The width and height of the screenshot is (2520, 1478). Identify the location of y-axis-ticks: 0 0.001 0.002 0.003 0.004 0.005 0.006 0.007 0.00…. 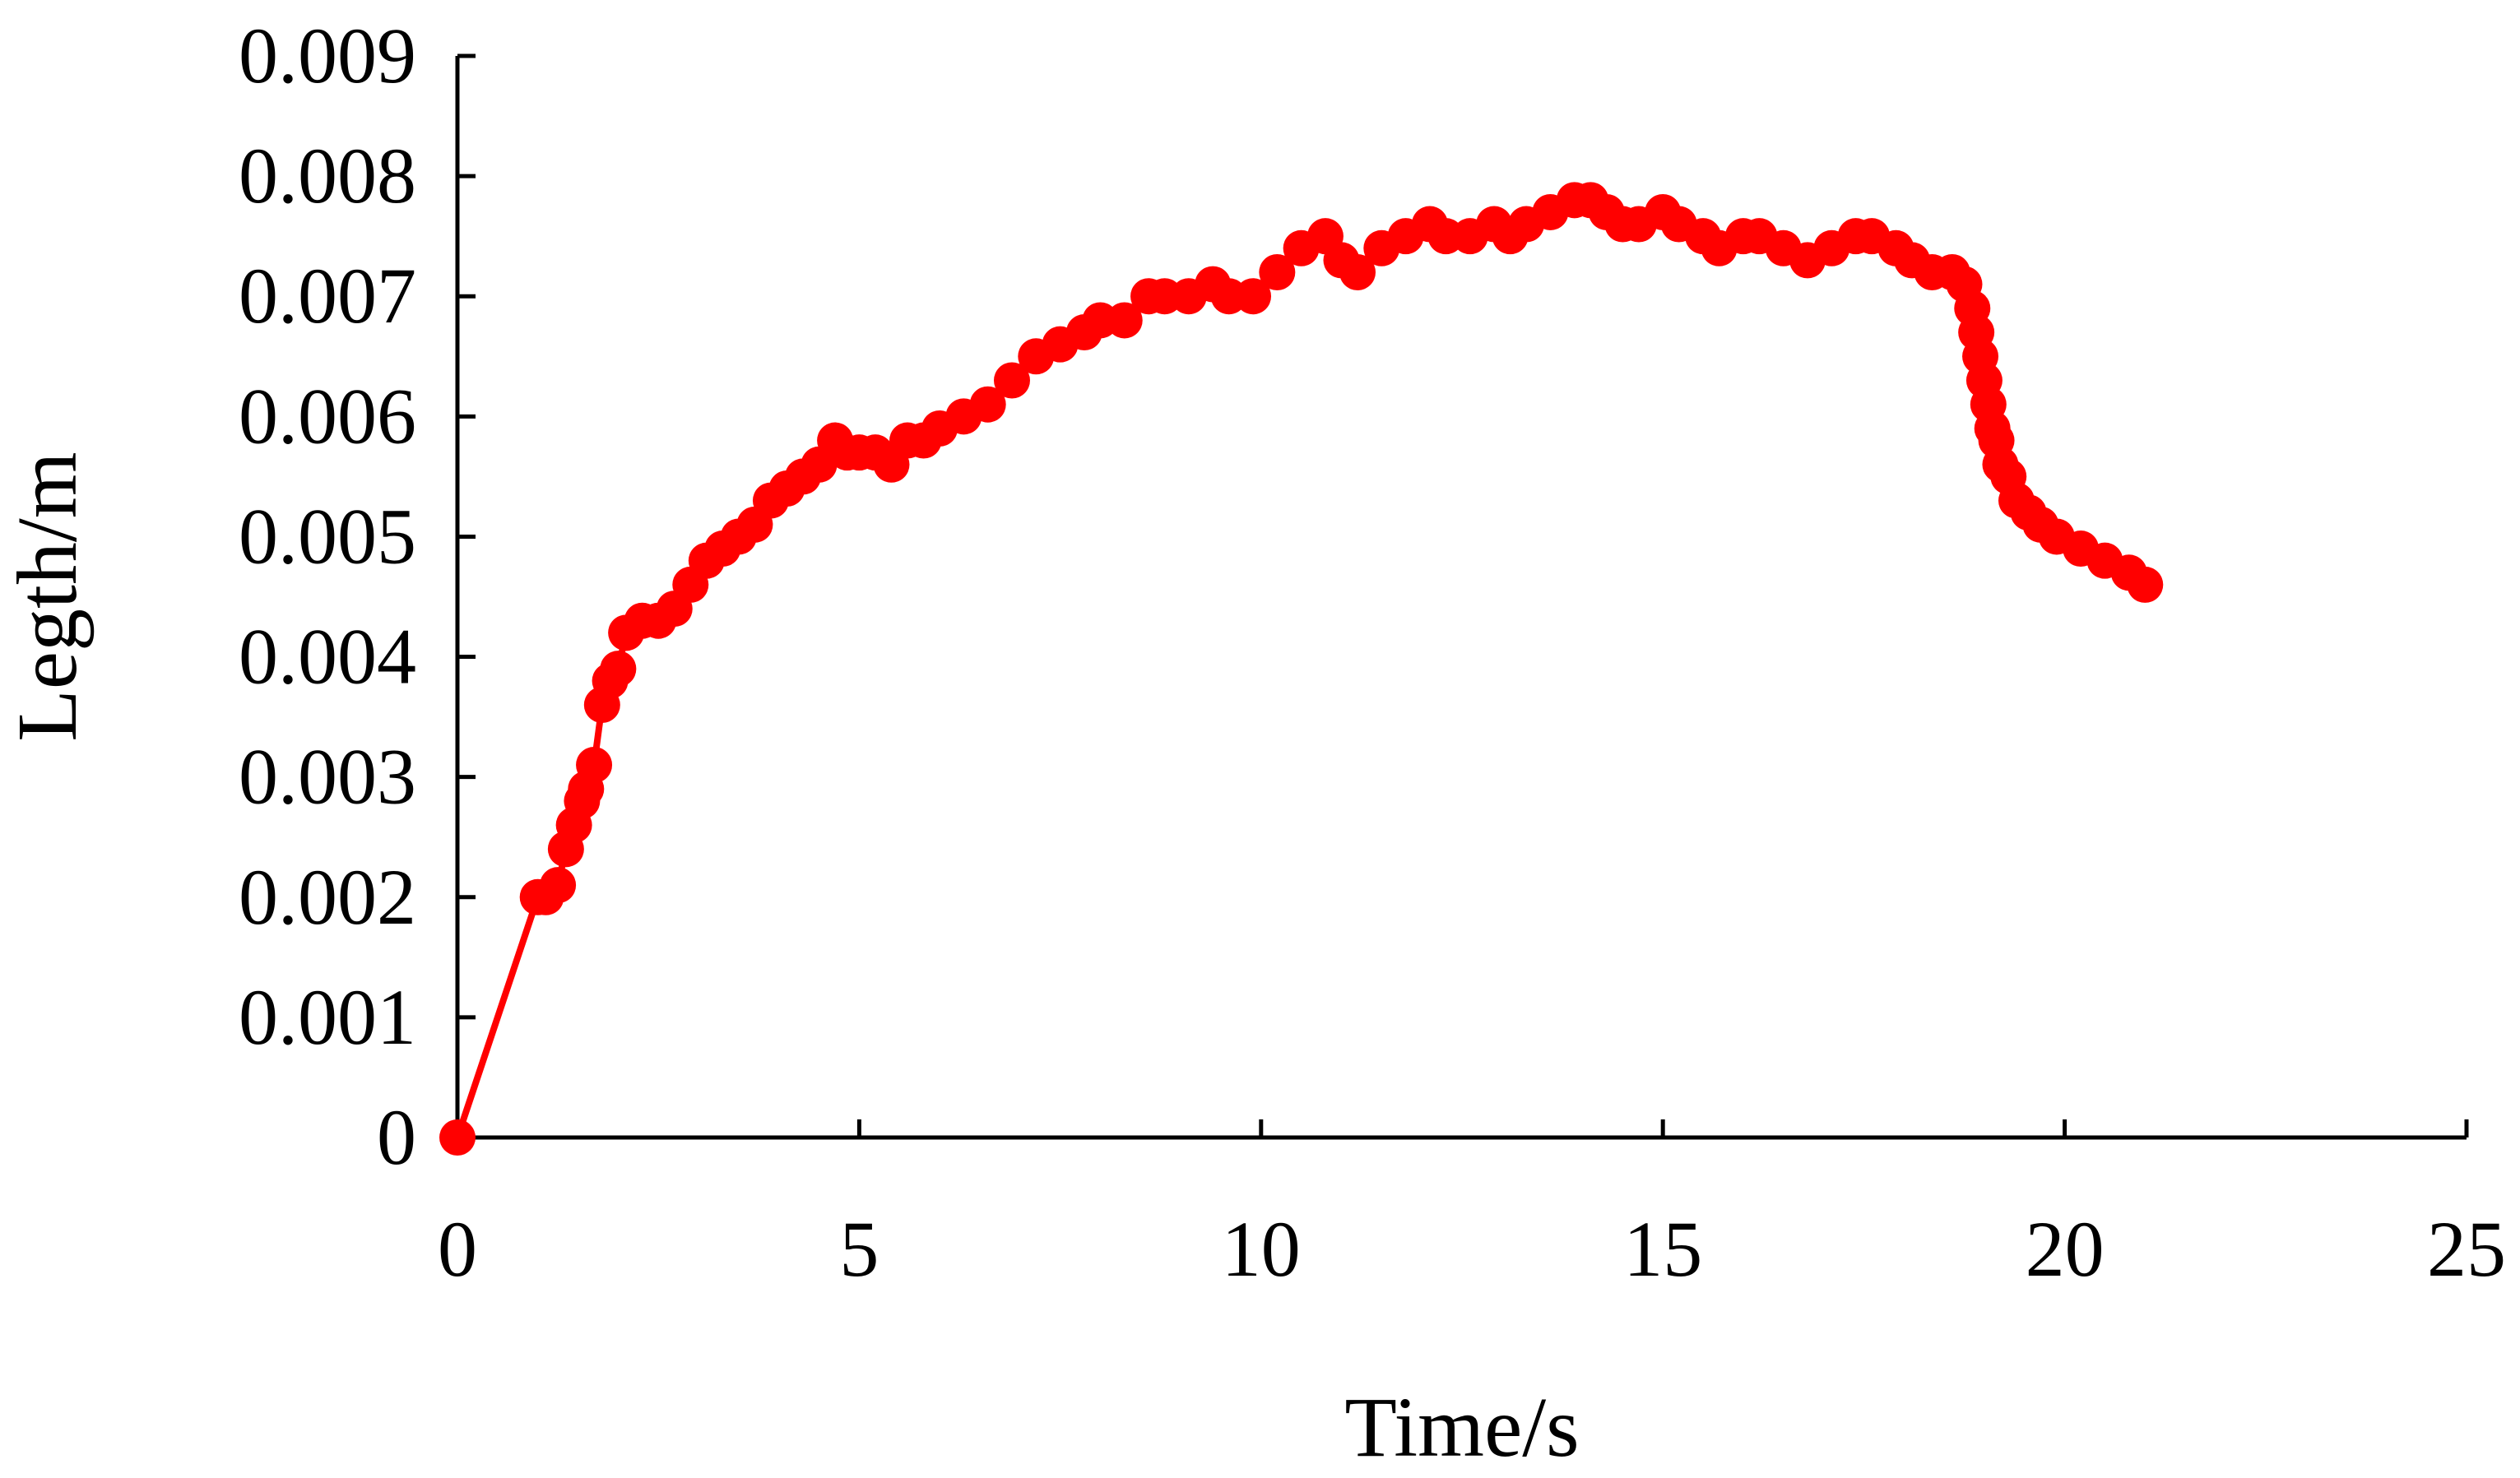
(357, 596).